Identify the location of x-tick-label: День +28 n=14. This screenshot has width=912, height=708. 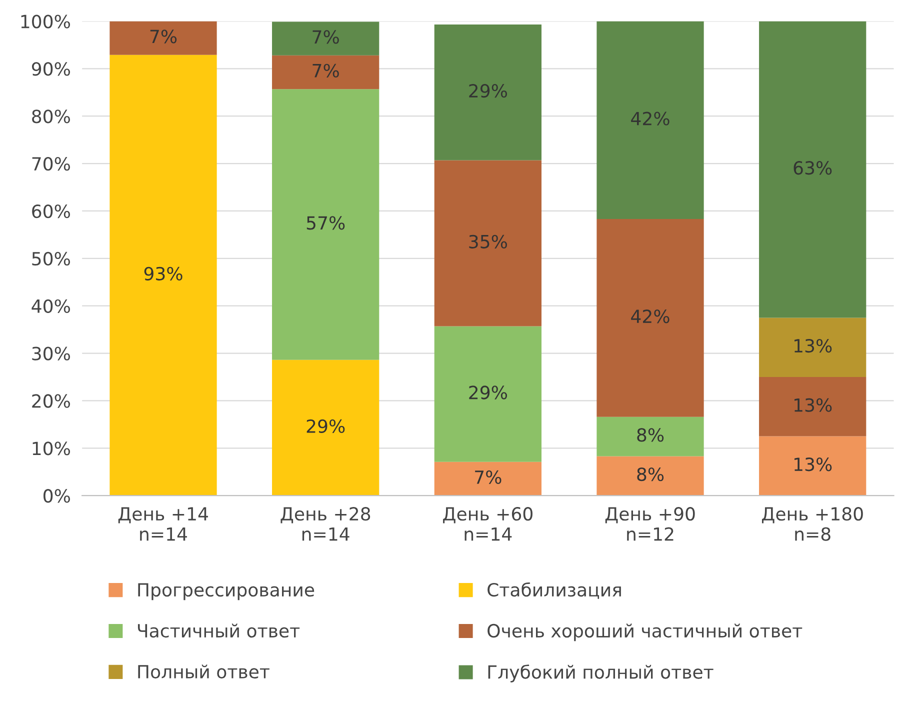
(325, 524).